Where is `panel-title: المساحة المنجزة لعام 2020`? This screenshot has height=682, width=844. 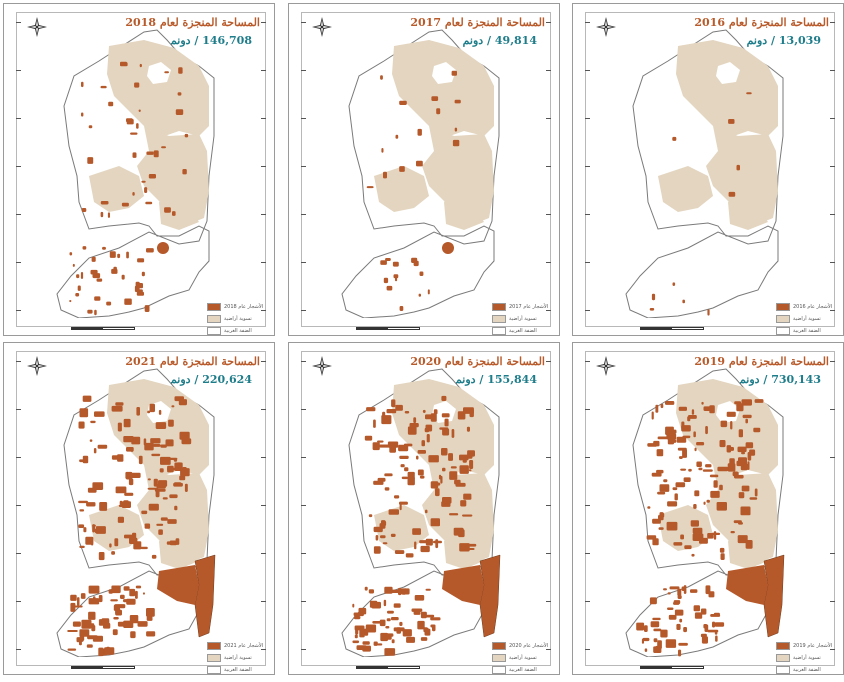
panel-title: المساحة المنجزة لعام 2020 is located at coordinates (477, 361).